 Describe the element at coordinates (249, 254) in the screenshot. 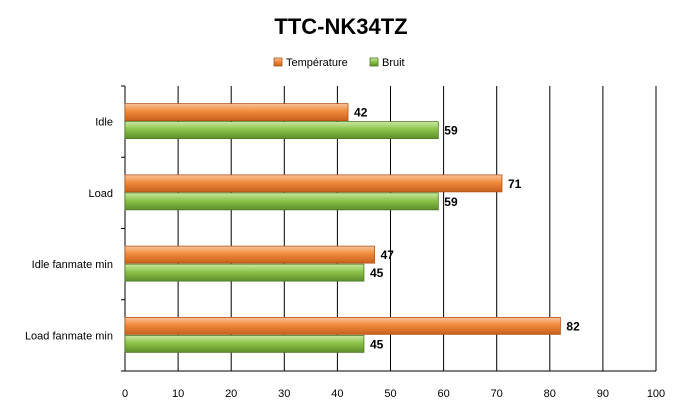

I see `bar-température-2` at that location.